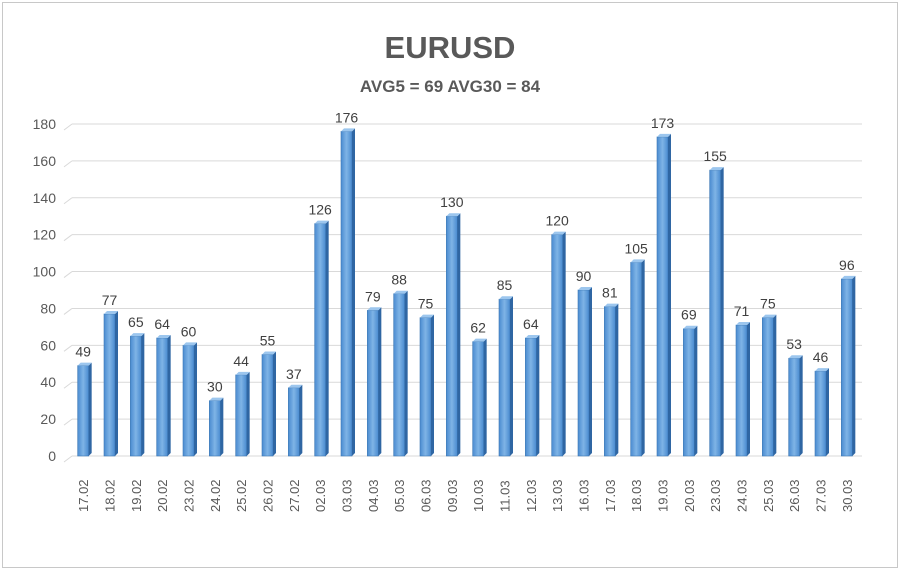  What do you see at coordinates (83, 352) in the screenshot?
I see `data-label: 49` at bounding box center [83, 352].